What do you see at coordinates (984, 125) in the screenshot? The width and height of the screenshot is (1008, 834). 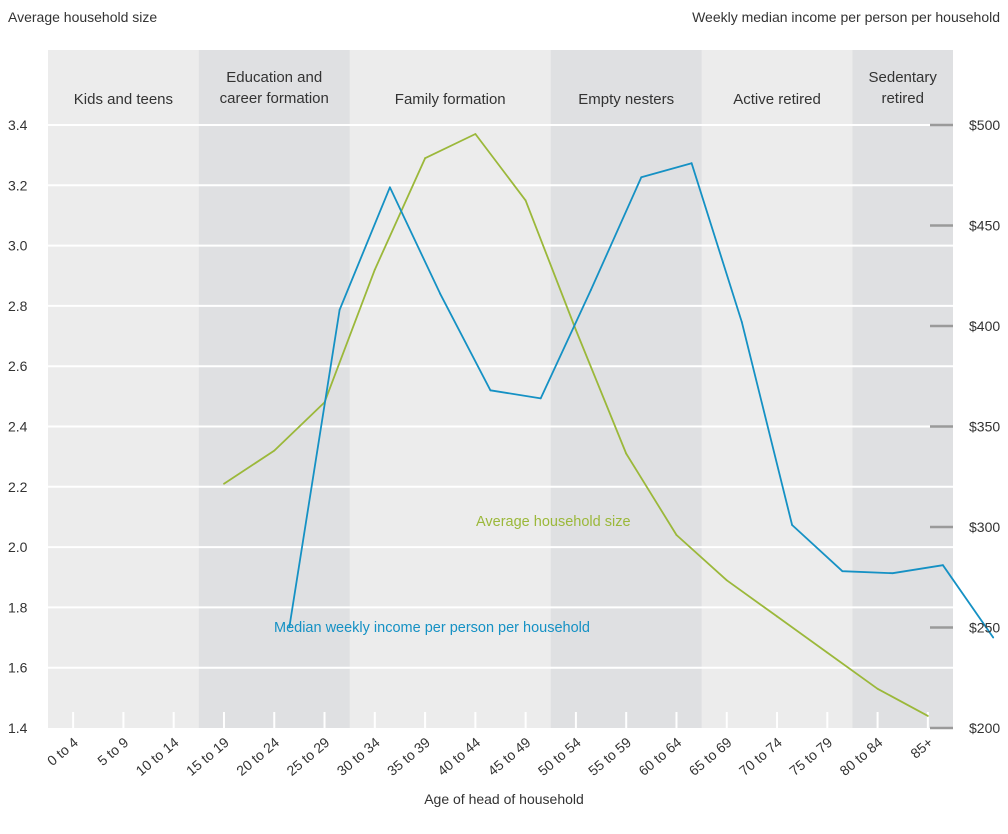 I see `y2-tick-label: $500` at bounding box center [984, 125].